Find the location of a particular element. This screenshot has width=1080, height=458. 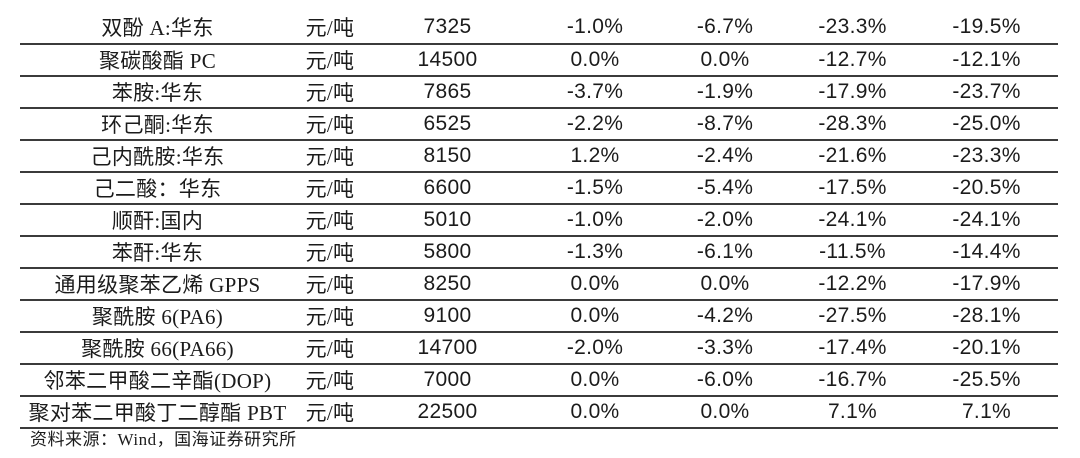

change-cell: -20.5% is located at coordinates (986, 188).